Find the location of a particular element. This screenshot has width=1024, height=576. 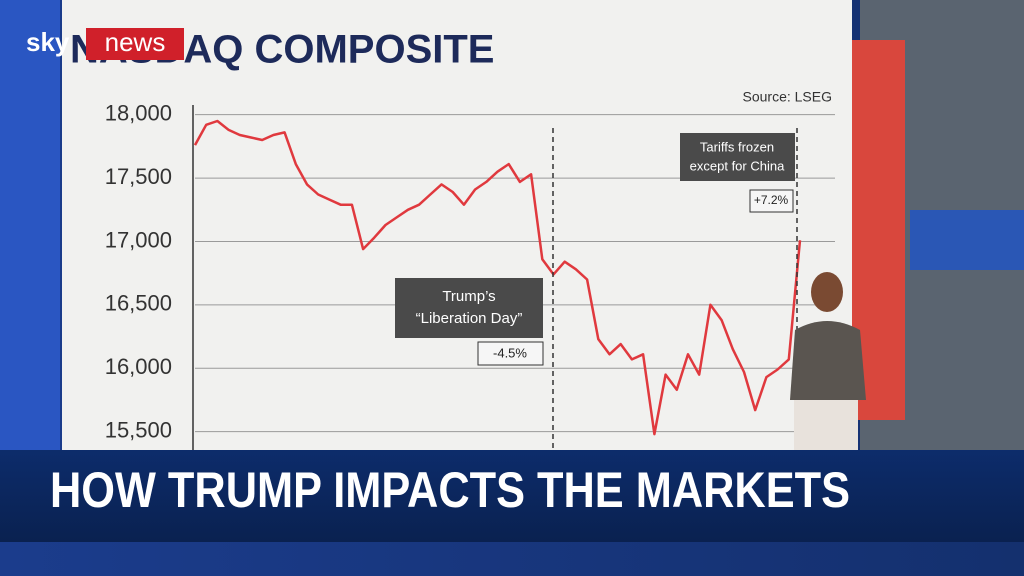

y-tick-label: 17,000 is located at coordinates (138, 239).